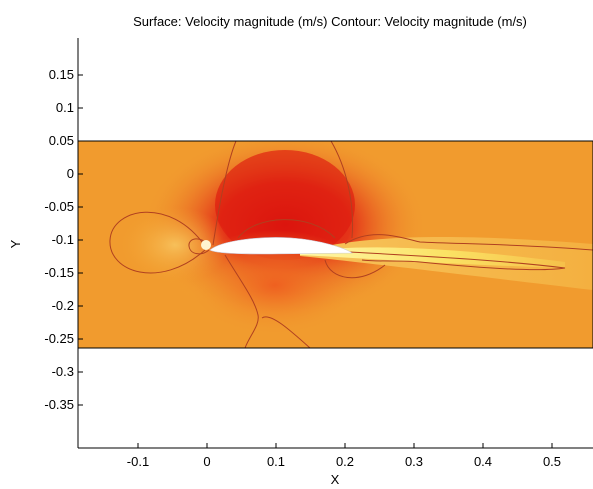 This screenshot has width=593, height=489. What do you see at coordinates (15, 243) in the screenshot?
I see `y-axis-title: Y` at bounding box center [15, 243].